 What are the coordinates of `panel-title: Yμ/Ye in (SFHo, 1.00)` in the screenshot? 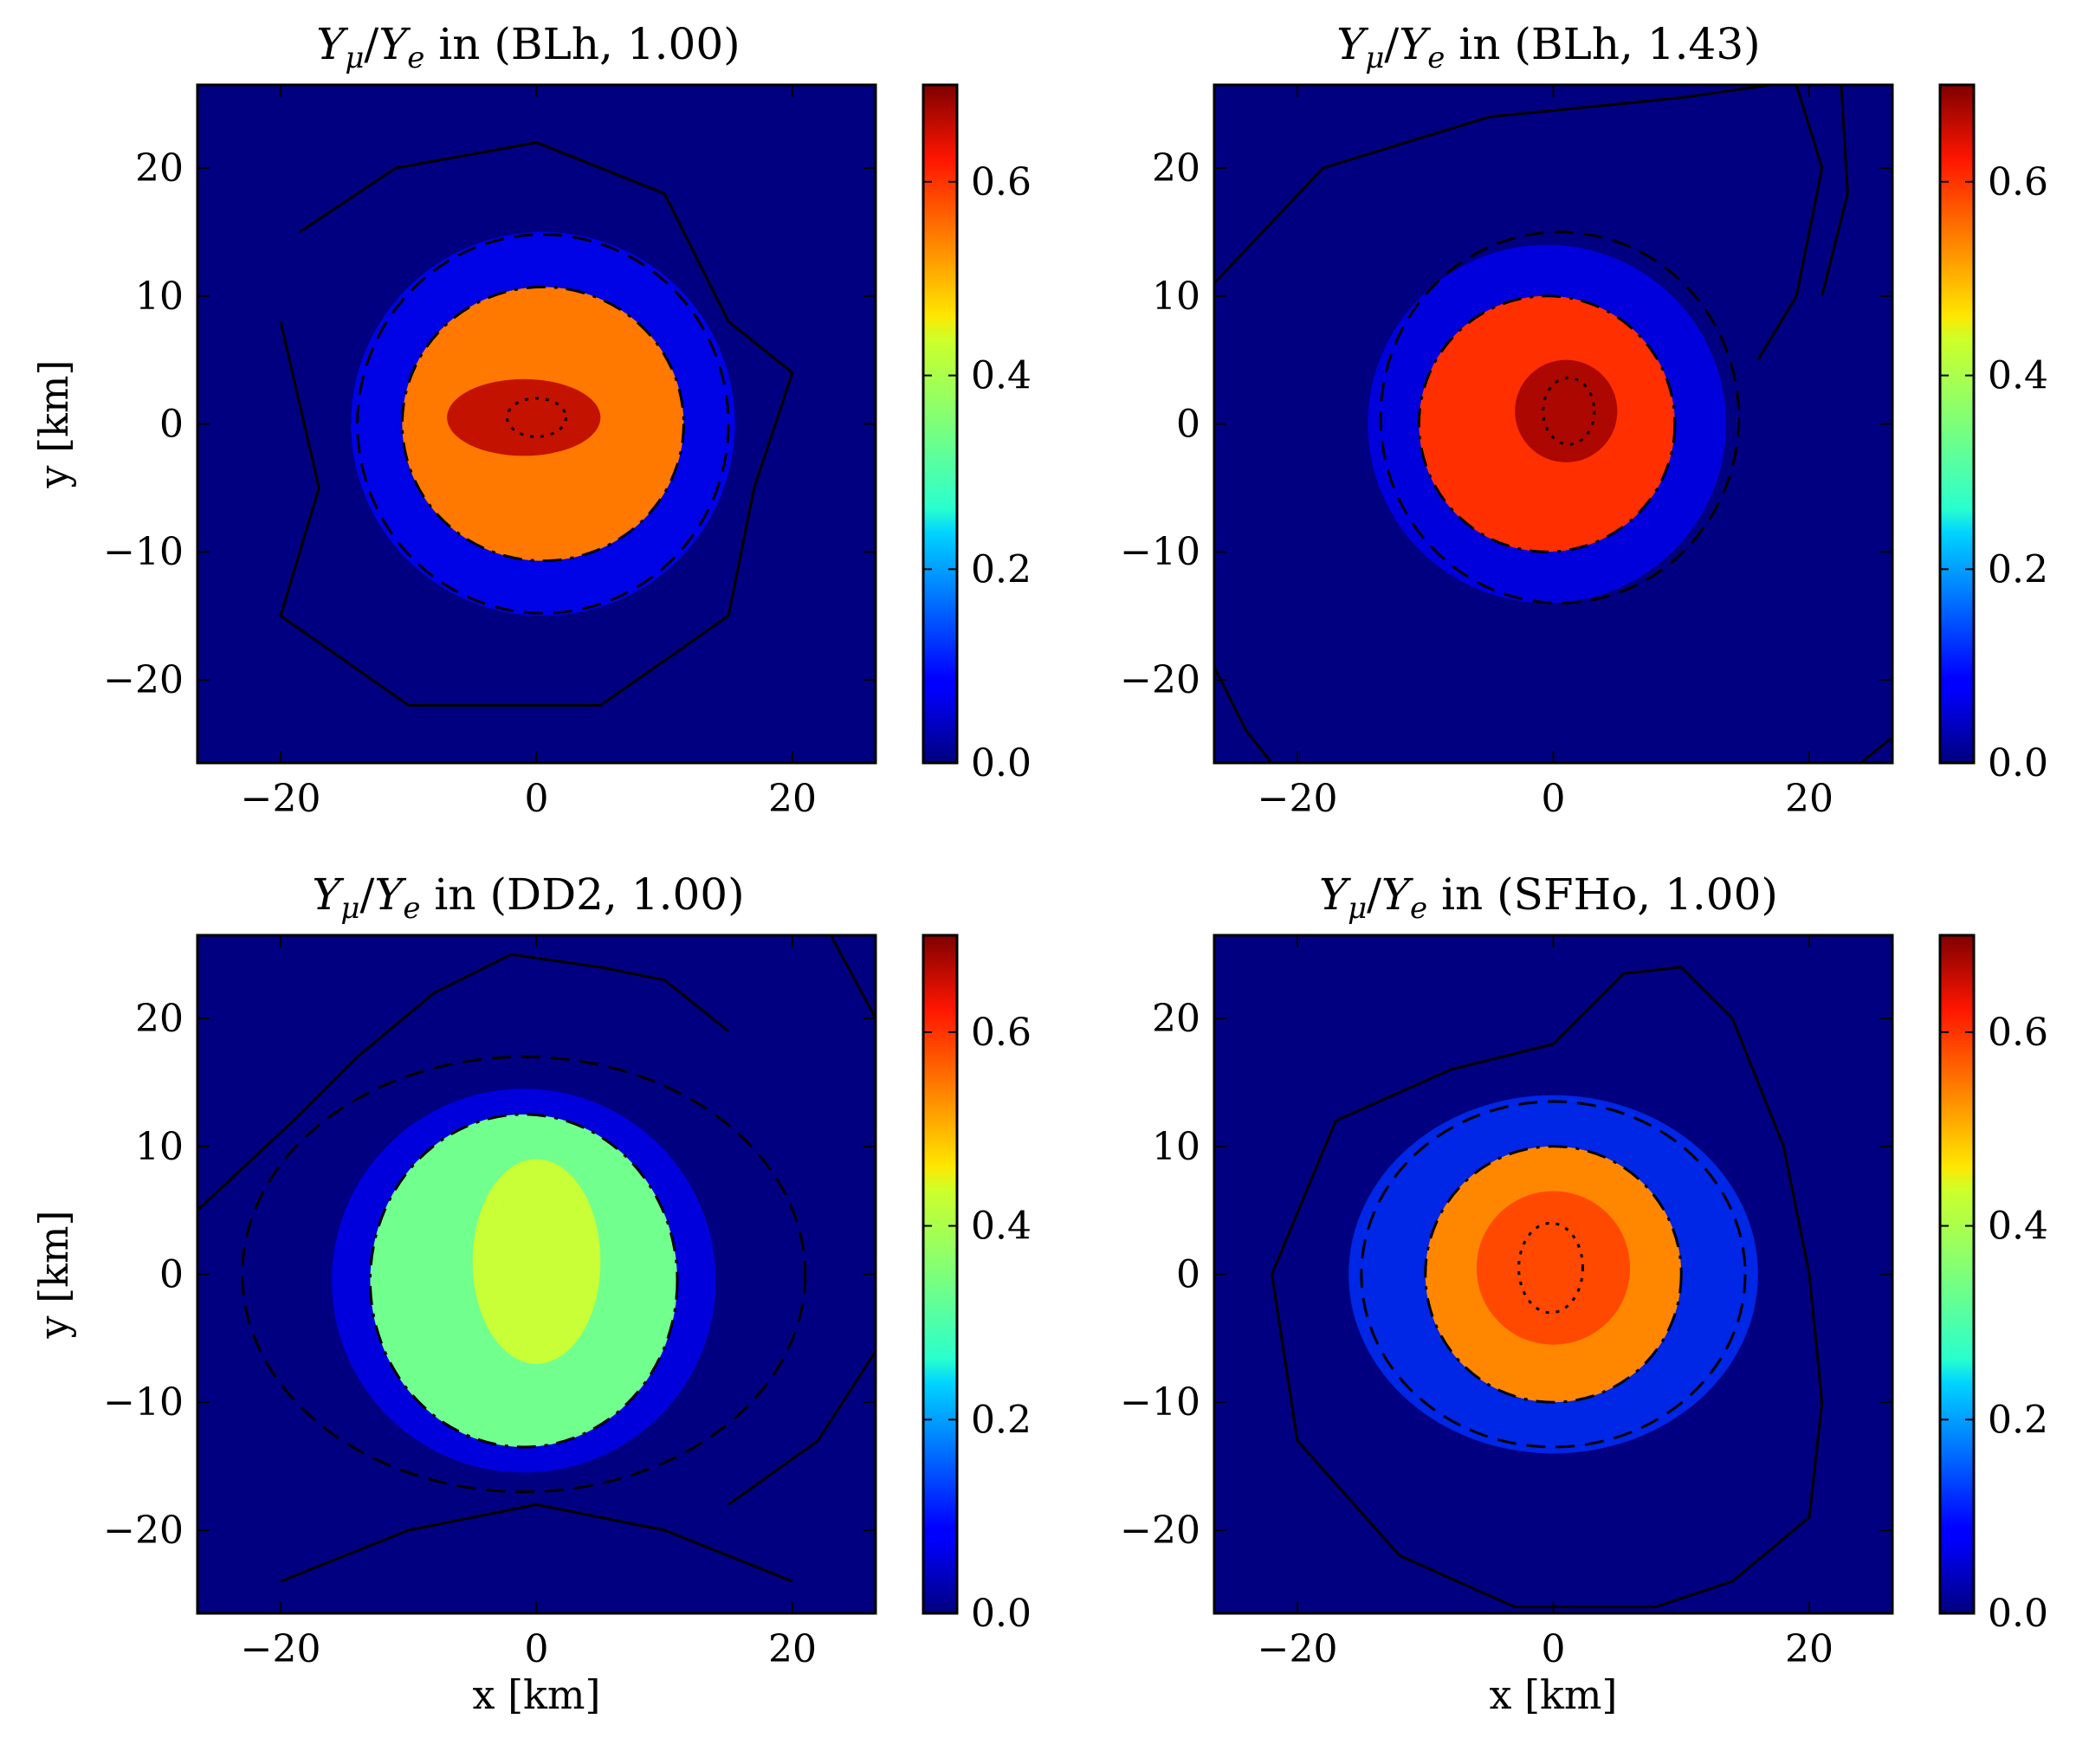 It's located at (1548, 897).